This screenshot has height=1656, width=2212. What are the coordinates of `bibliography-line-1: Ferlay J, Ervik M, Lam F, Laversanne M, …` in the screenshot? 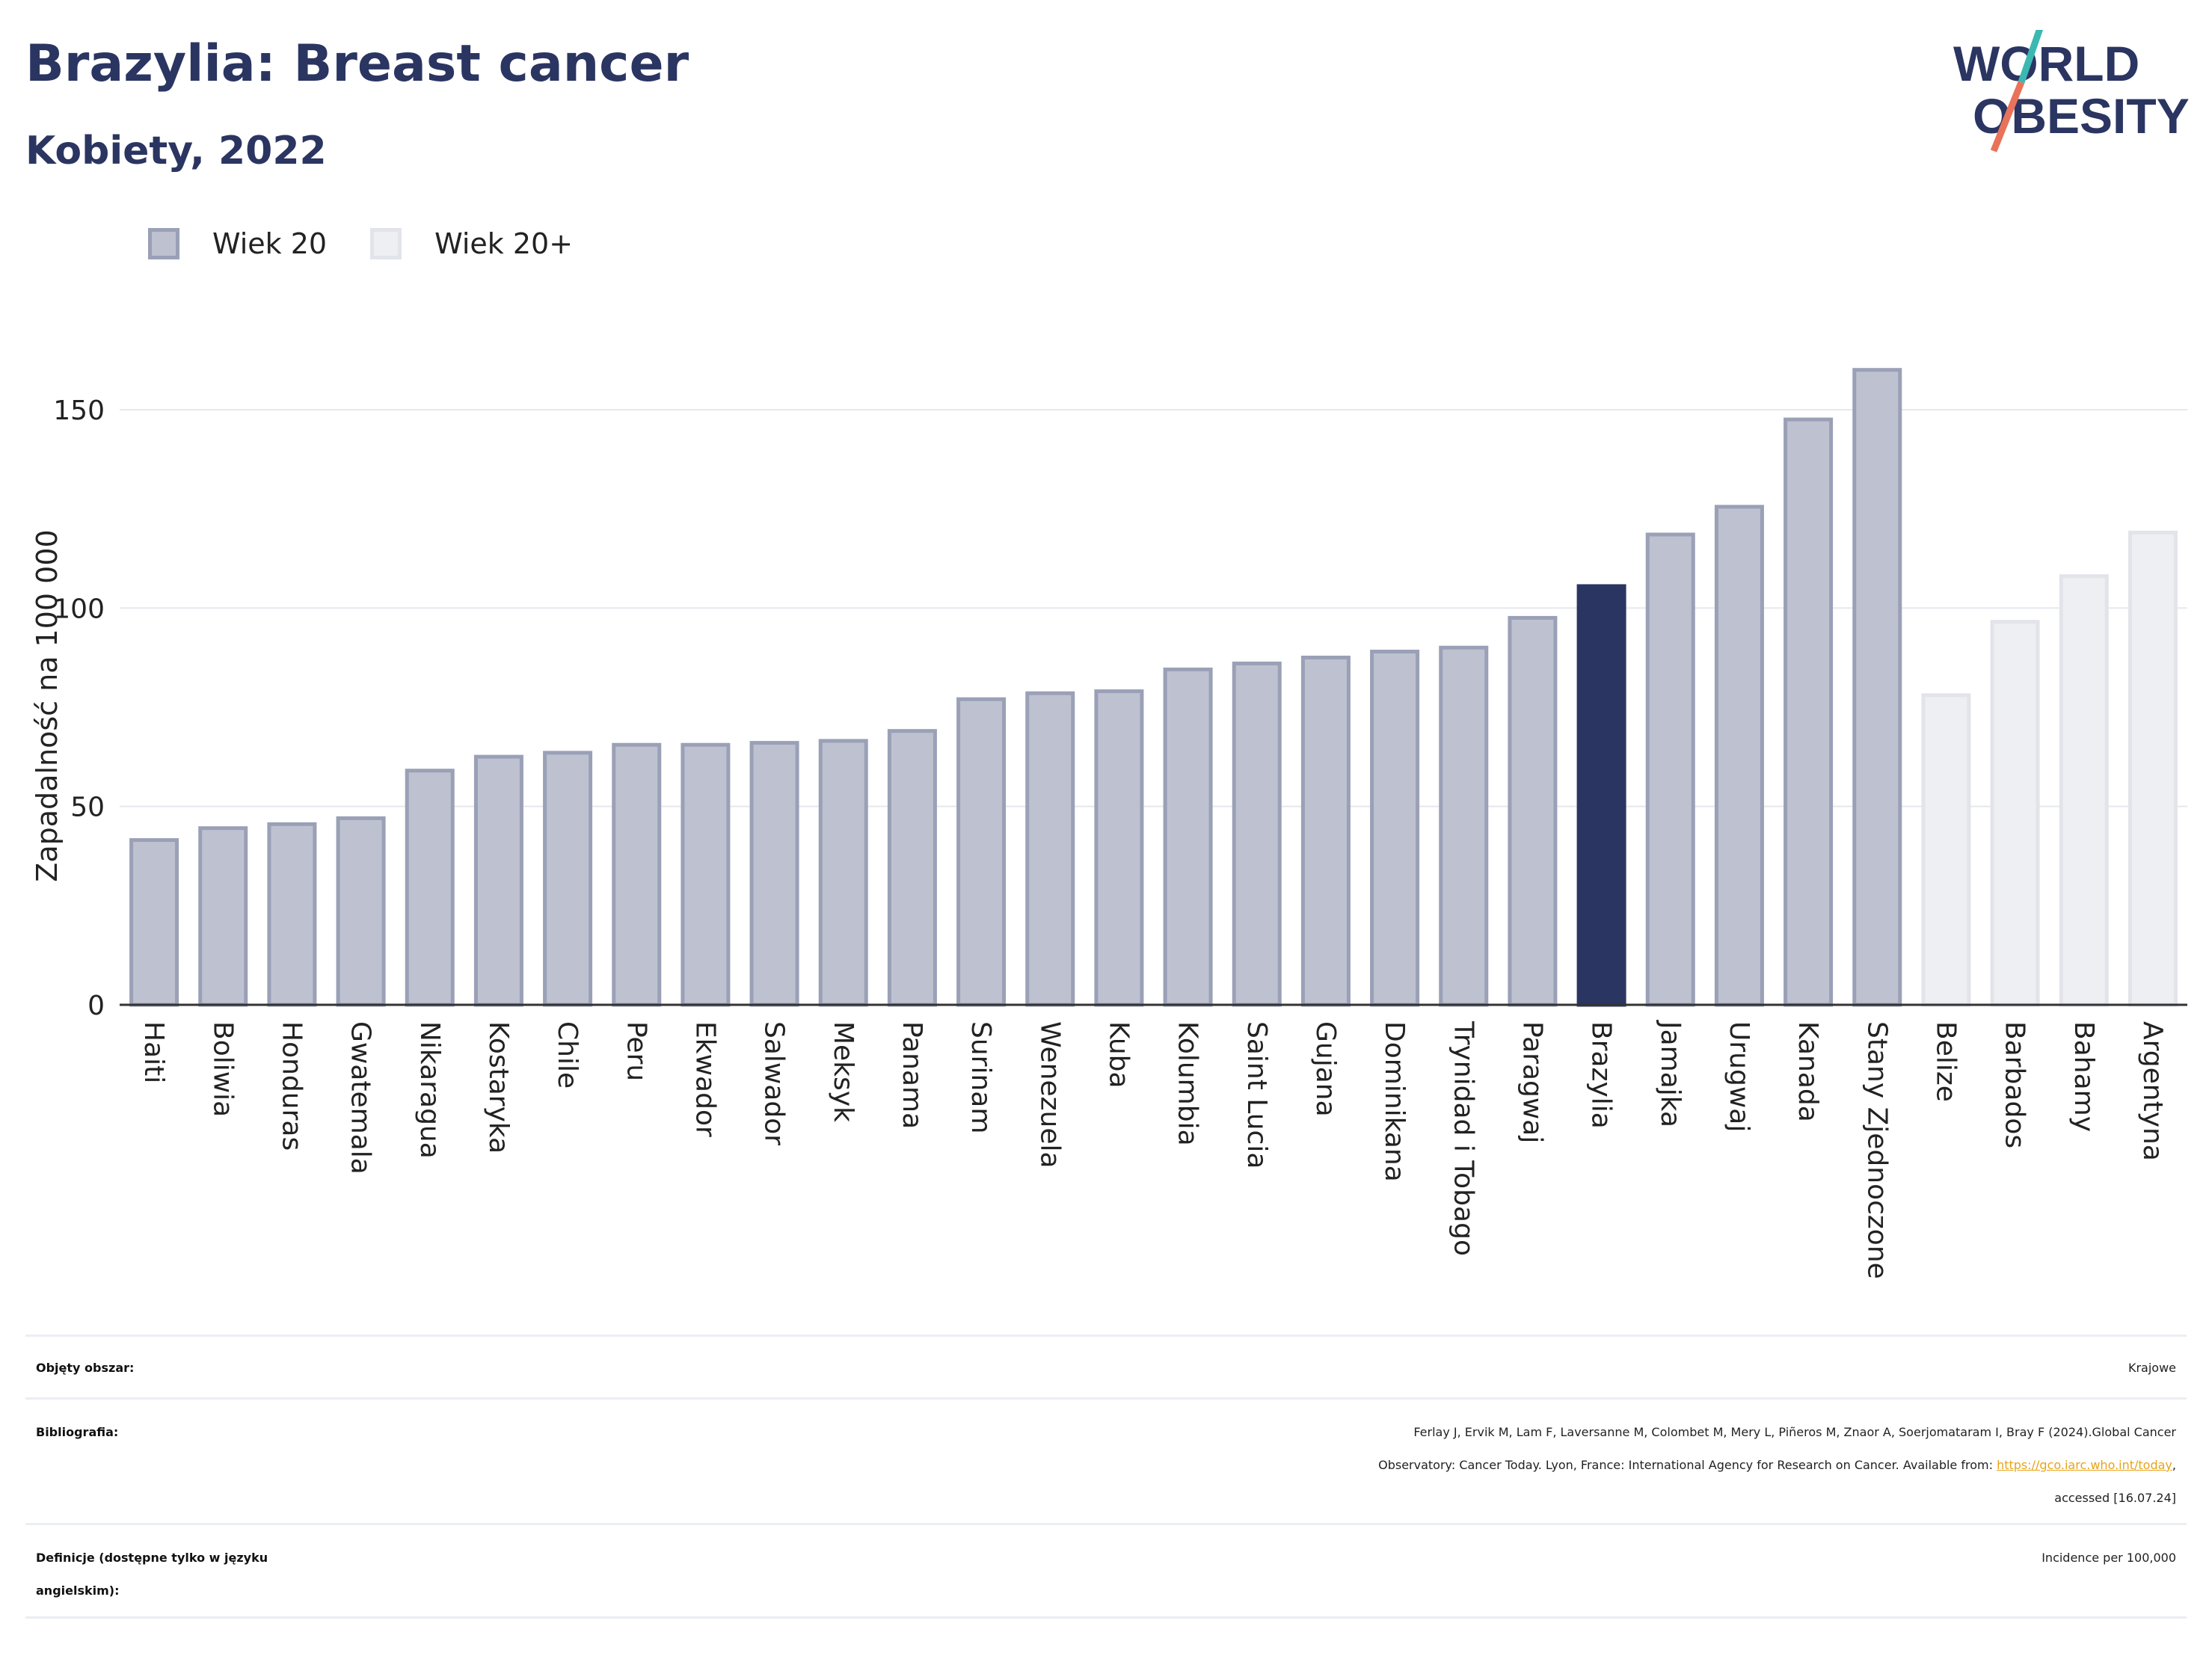 It's located at (1794, 1432).